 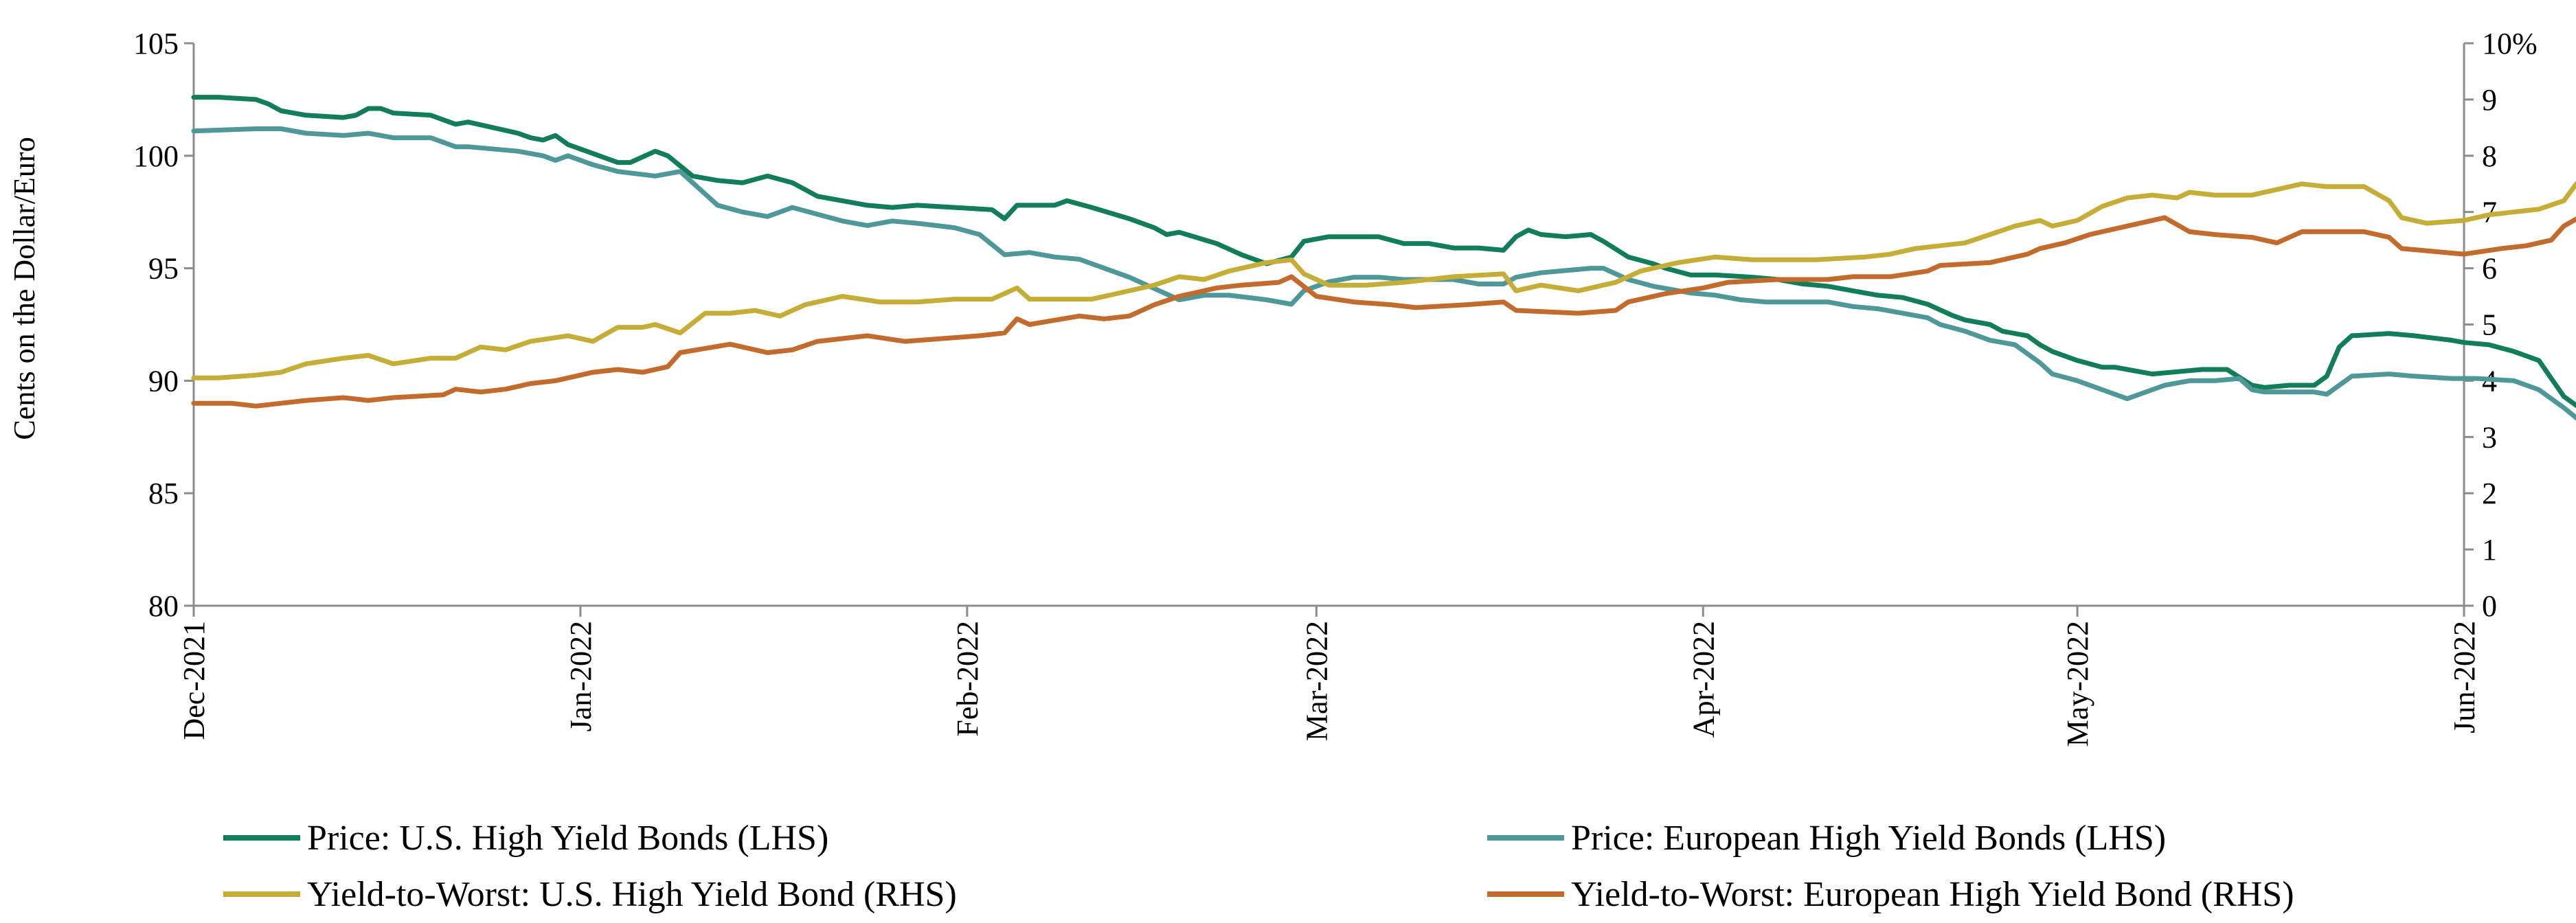 What do you see at coordinates (581, 676) in the screenshot?
I see `x-tick-label: Jan-2022` at bounding box center [581, 676].